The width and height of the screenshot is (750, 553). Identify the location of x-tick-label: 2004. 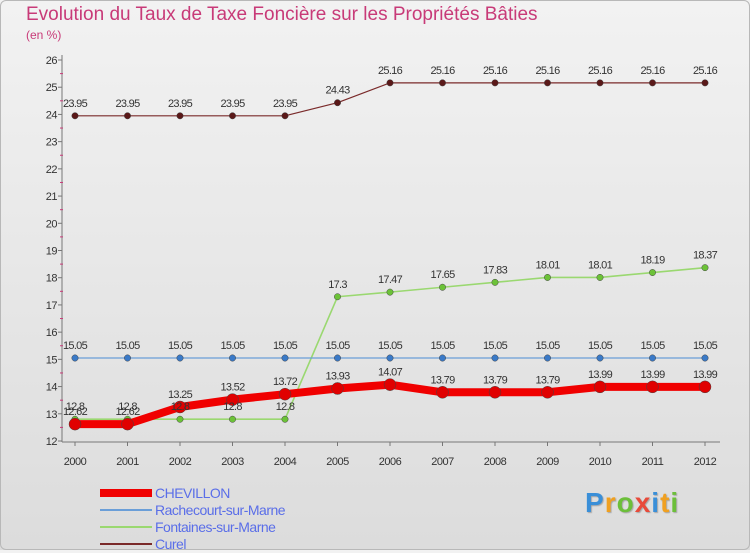
(285, 462).